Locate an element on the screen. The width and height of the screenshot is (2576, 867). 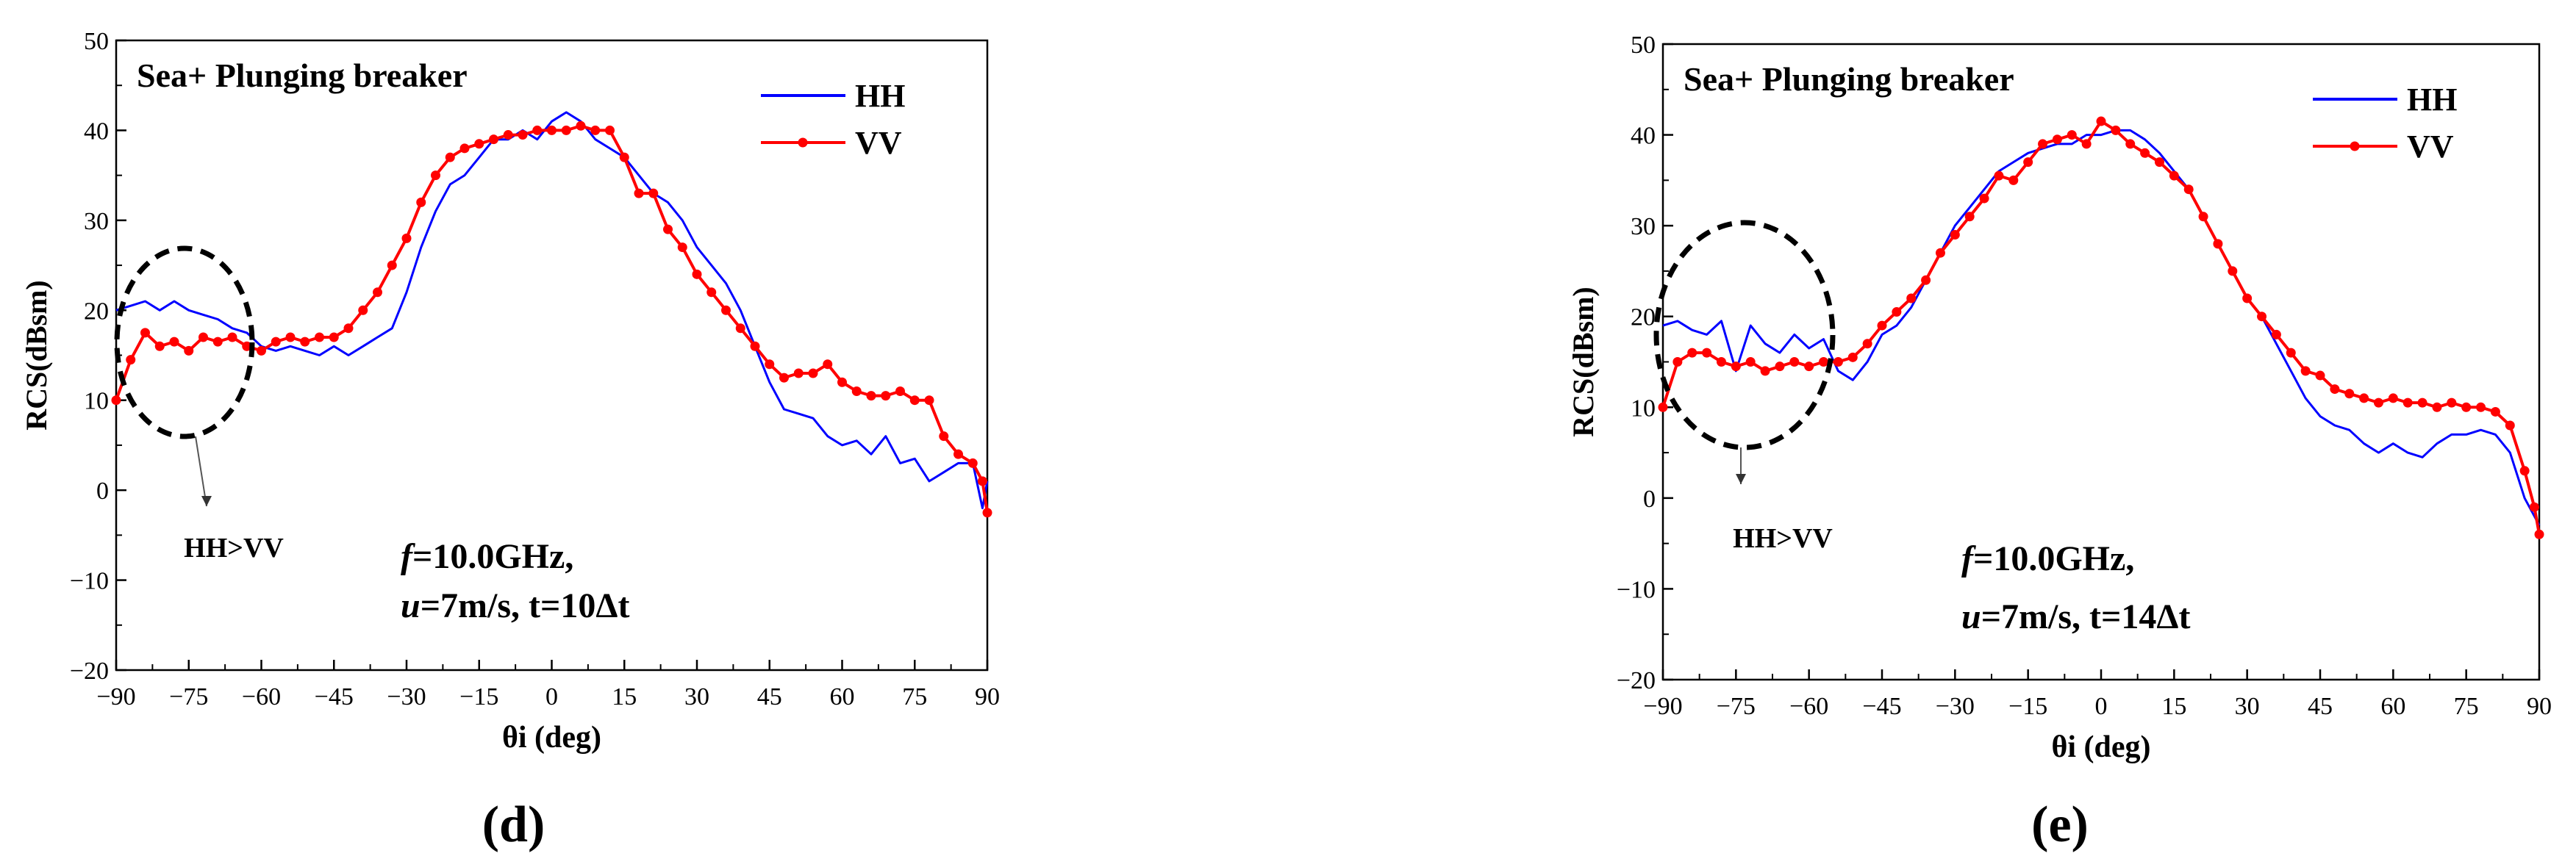
x-tick-label: 0 is located at coordinates (2101, 706).